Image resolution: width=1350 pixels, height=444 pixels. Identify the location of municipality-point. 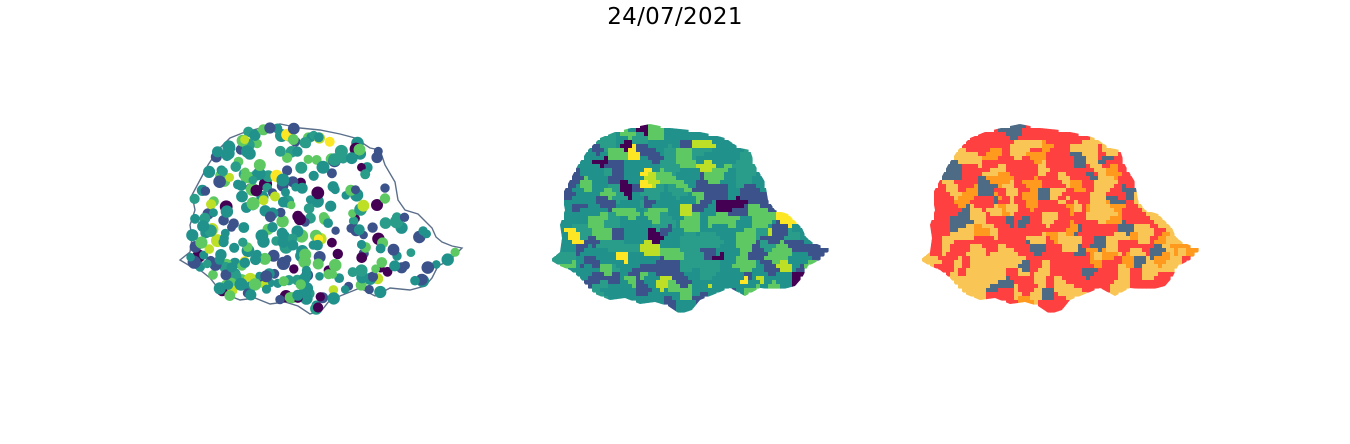
(287, 157).